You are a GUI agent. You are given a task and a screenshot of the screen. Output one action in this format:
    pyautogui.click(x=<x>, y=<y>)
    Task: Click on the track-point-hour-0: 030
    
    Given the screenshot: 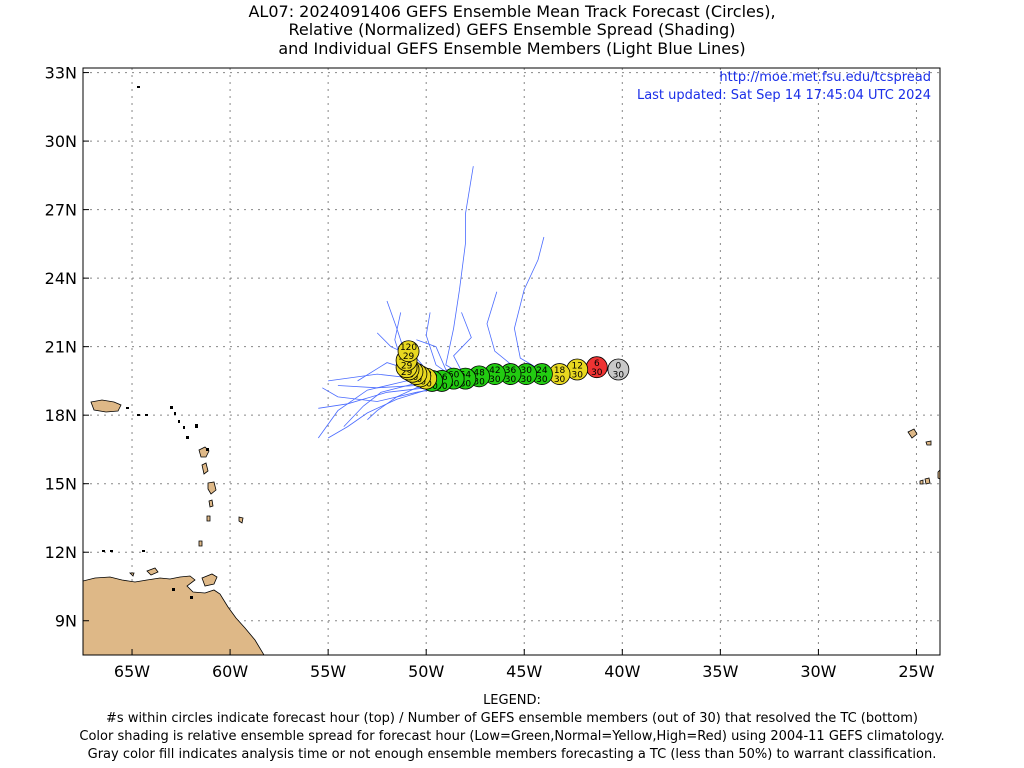 What is the action you would take?
    pyautogui.click(x=618, y=369)
    